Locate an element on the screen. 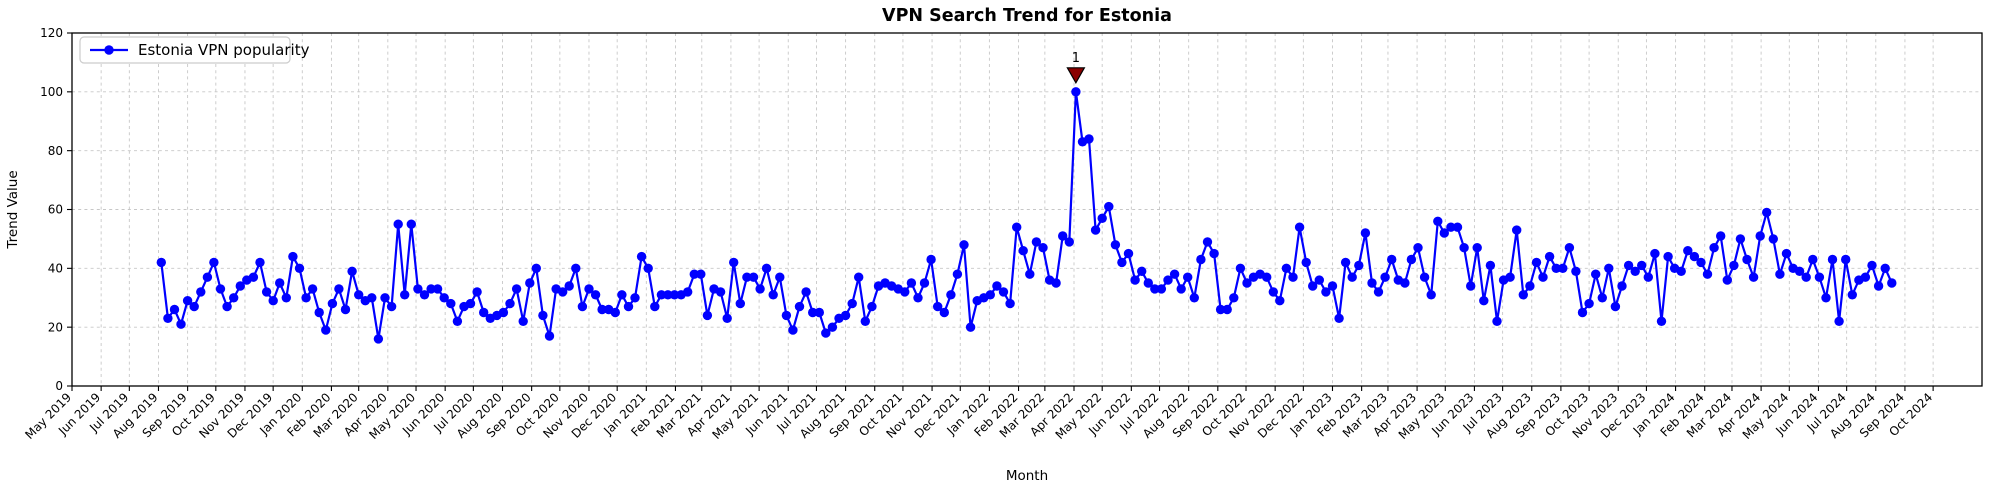 Image resolution: width=1990 pixels, height=490 pixels. y-tick-label: 0 is located at coordinates (59, 386).